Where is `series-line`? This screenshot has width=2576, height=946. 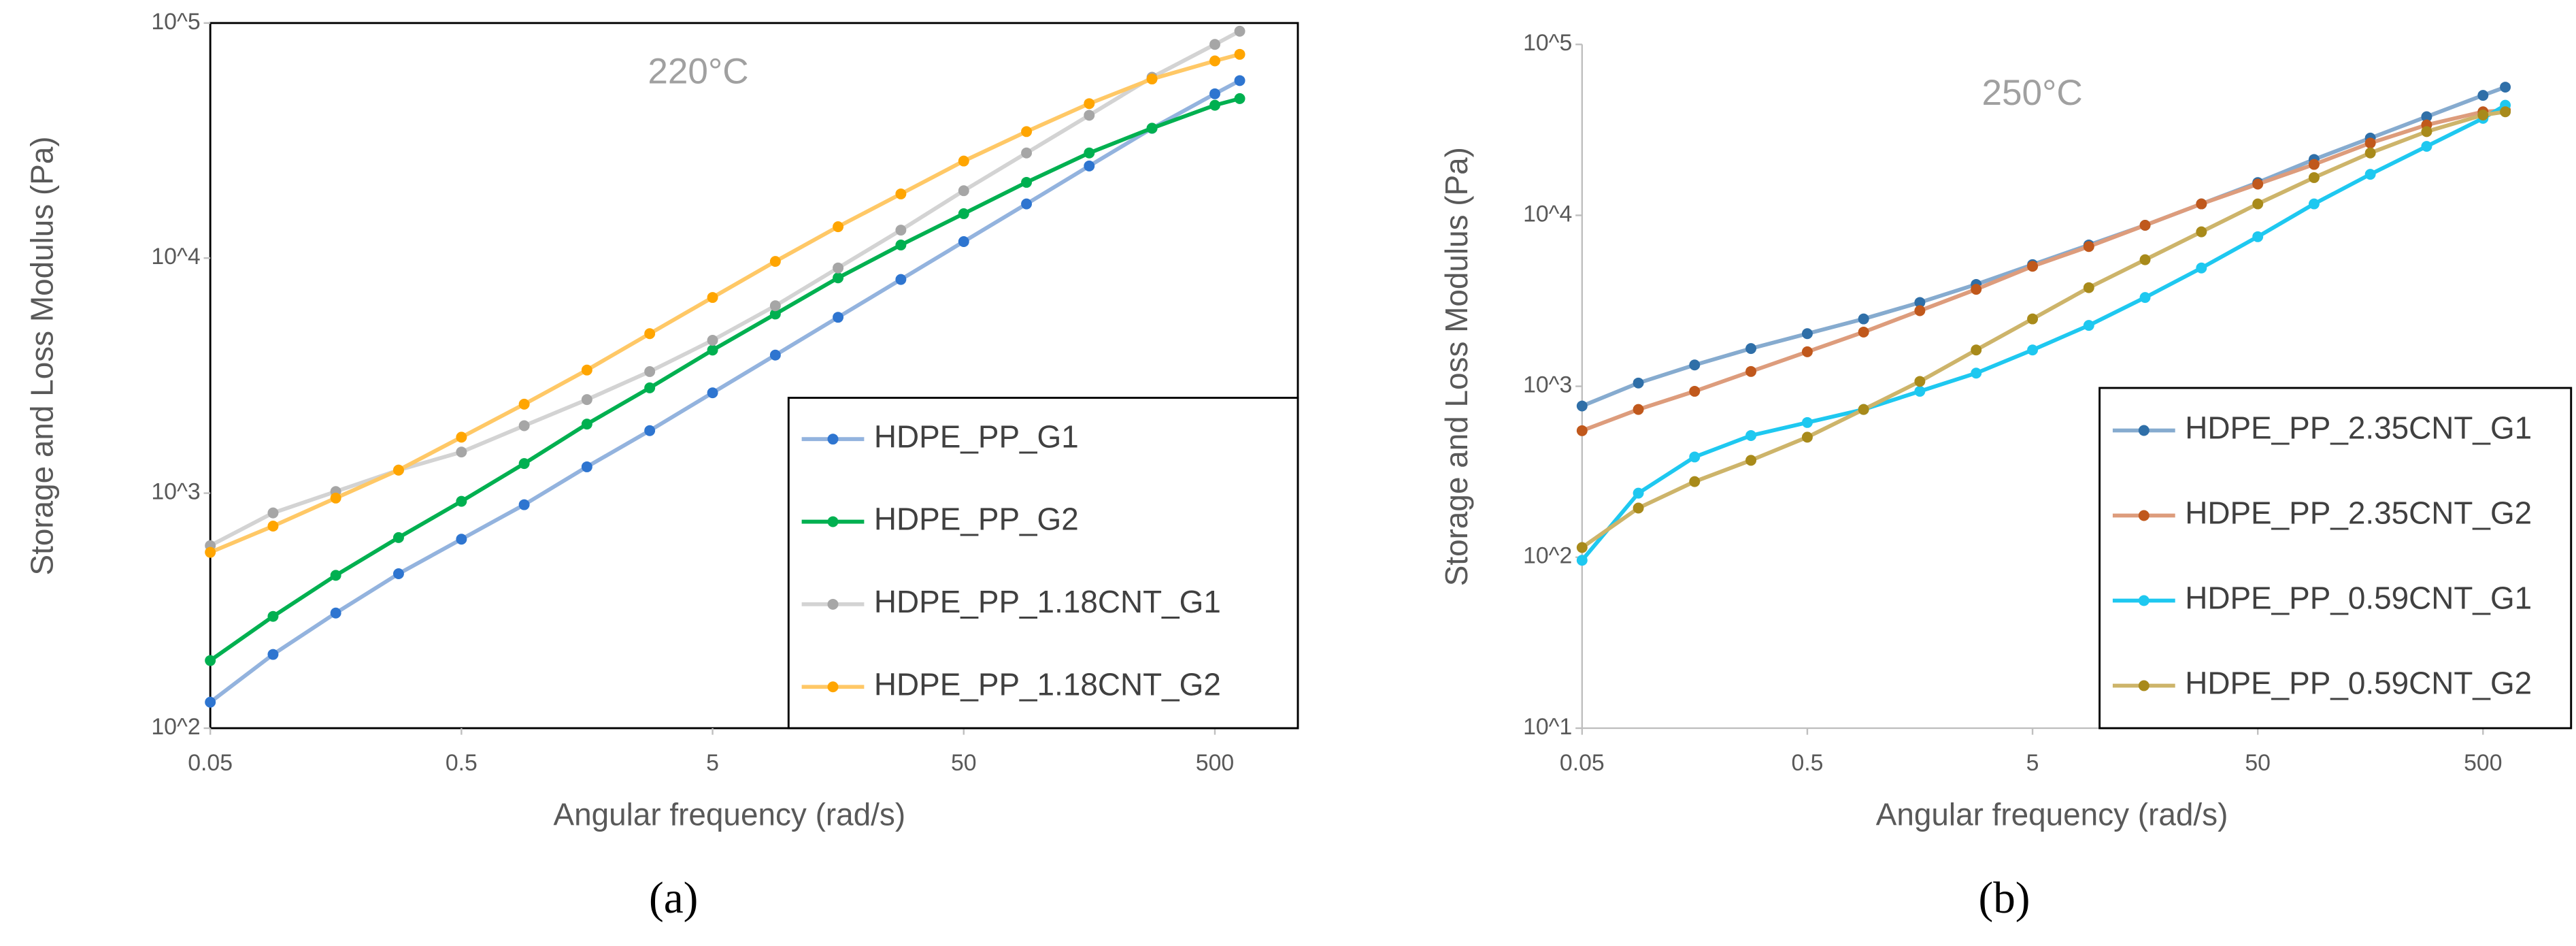 series-line is located at coordinates (2043, 271).